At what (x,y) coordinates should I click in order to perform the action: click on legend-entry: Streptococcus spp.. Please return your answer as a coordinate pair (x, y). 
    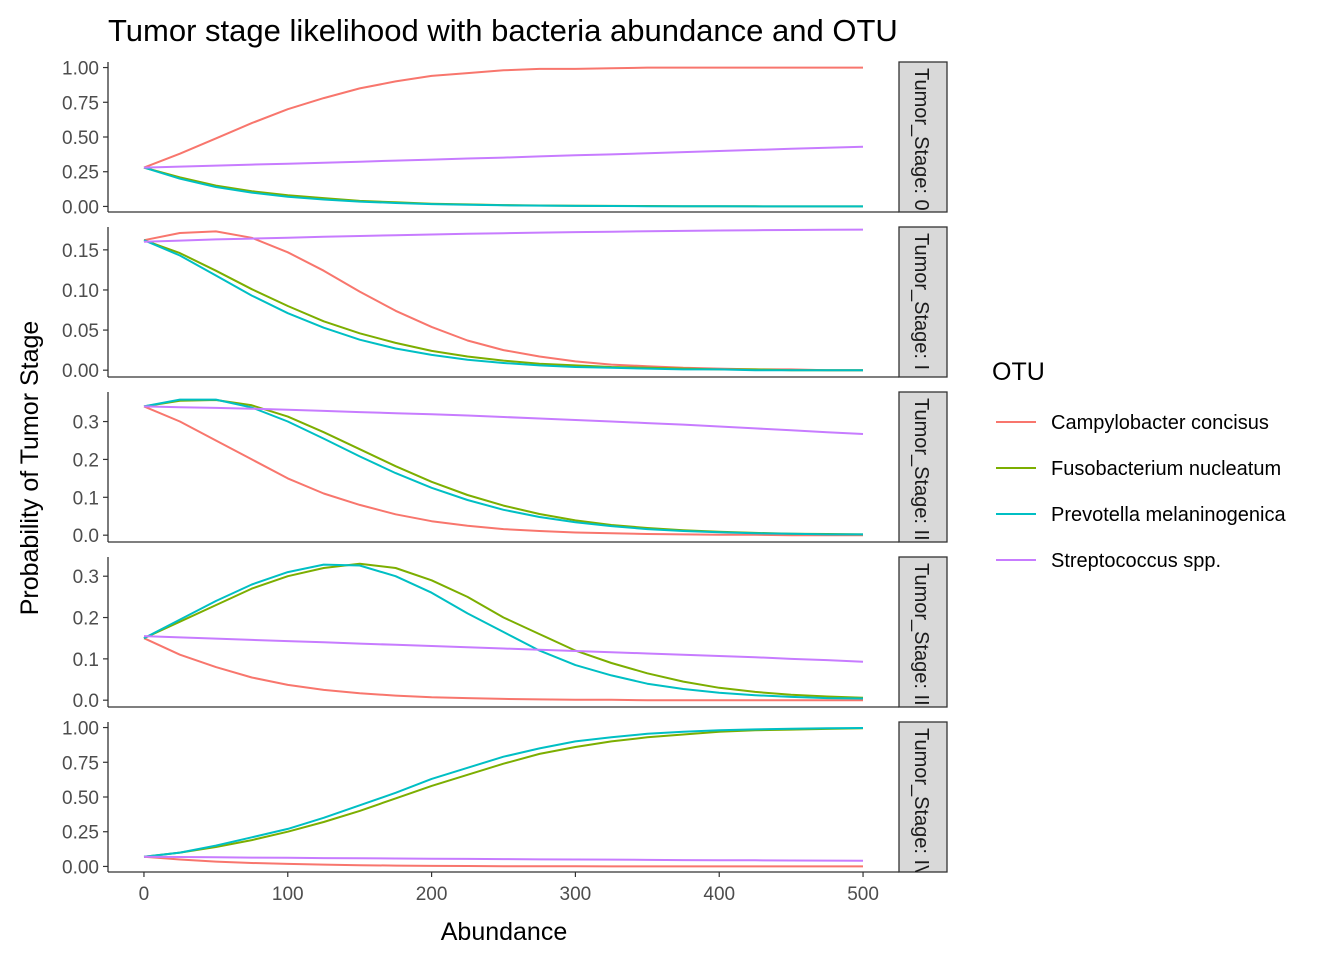
    Looking at the image, I should click on (1108, 561).